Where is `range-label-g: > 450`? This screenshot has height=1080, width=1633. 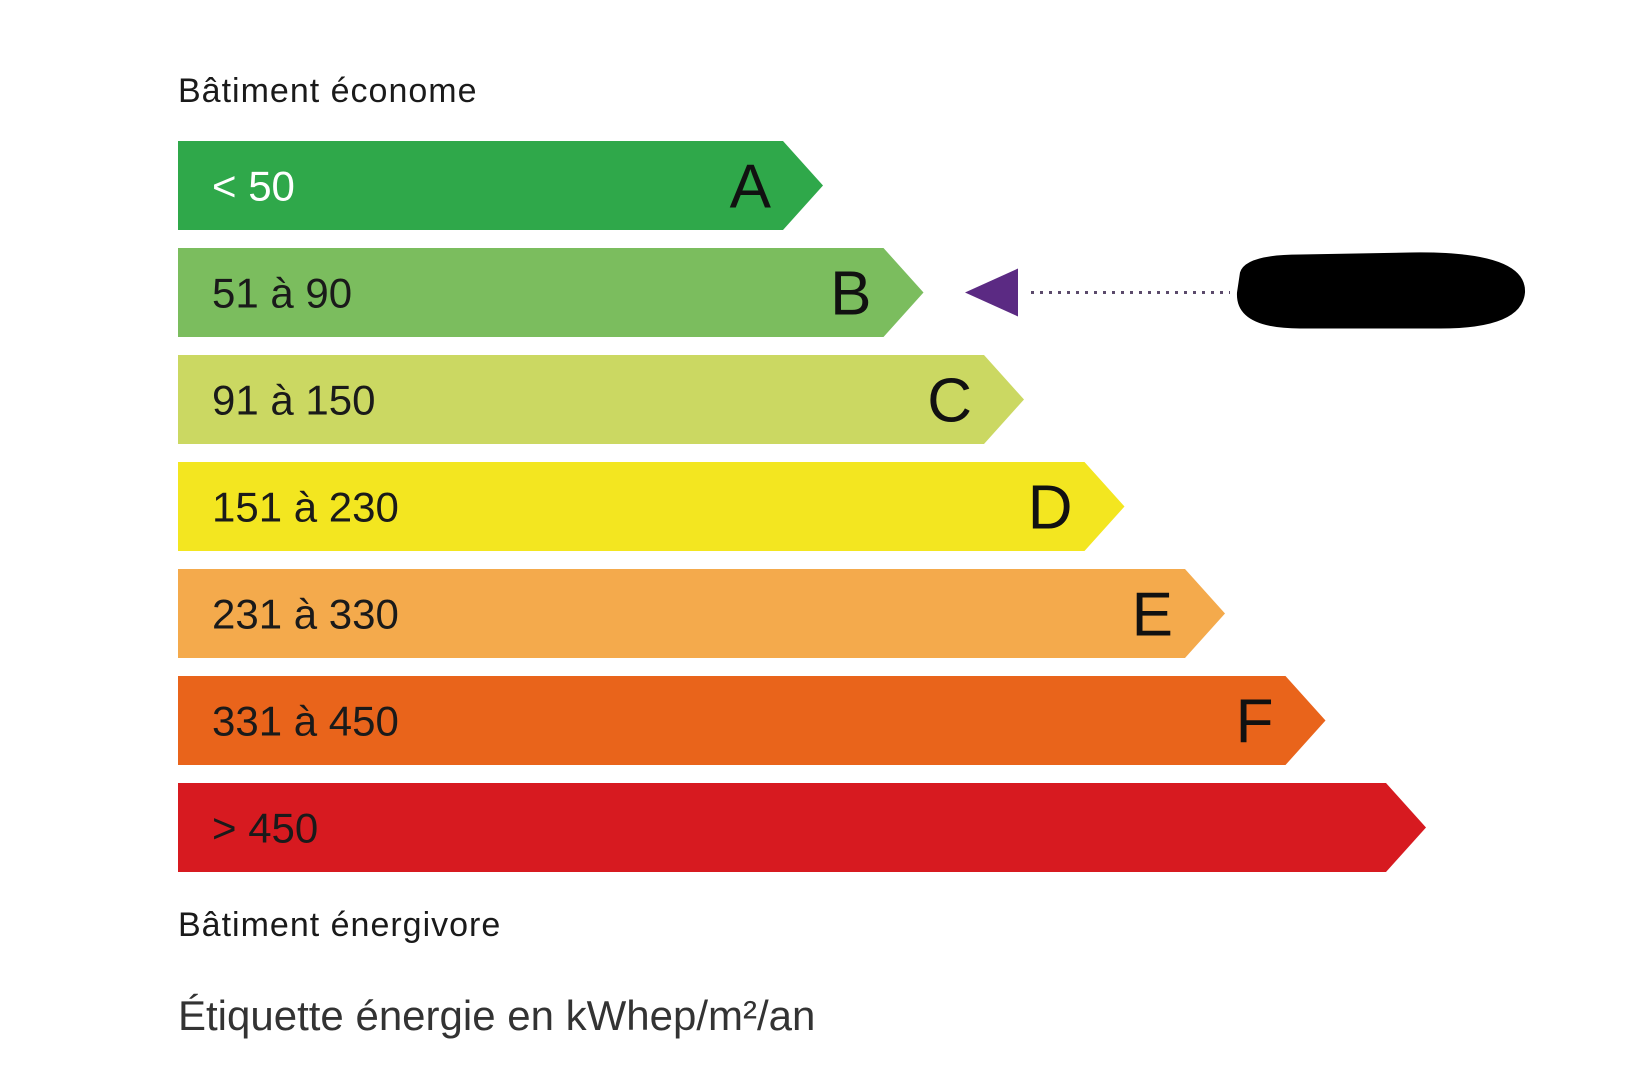 range-label-g: > 450 is located at coordinates (265, 828).